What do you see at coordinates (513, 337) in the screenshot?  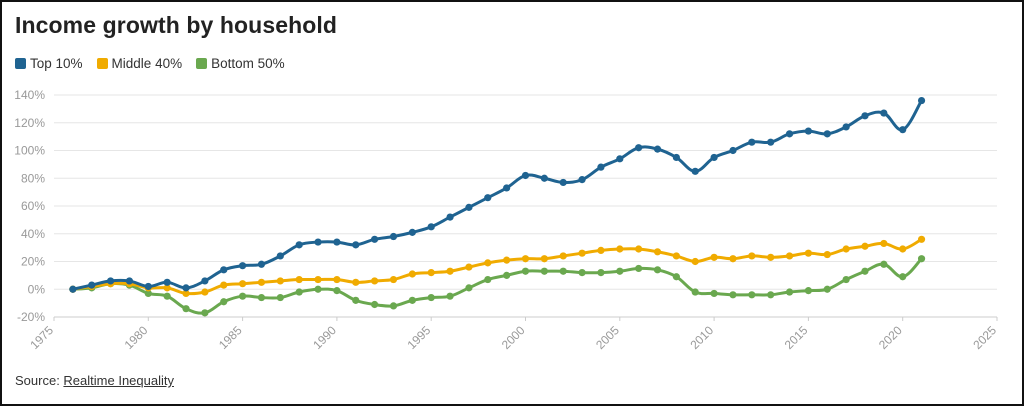 I see `x-tick-label: 2000` at bounding box center [513, 337].